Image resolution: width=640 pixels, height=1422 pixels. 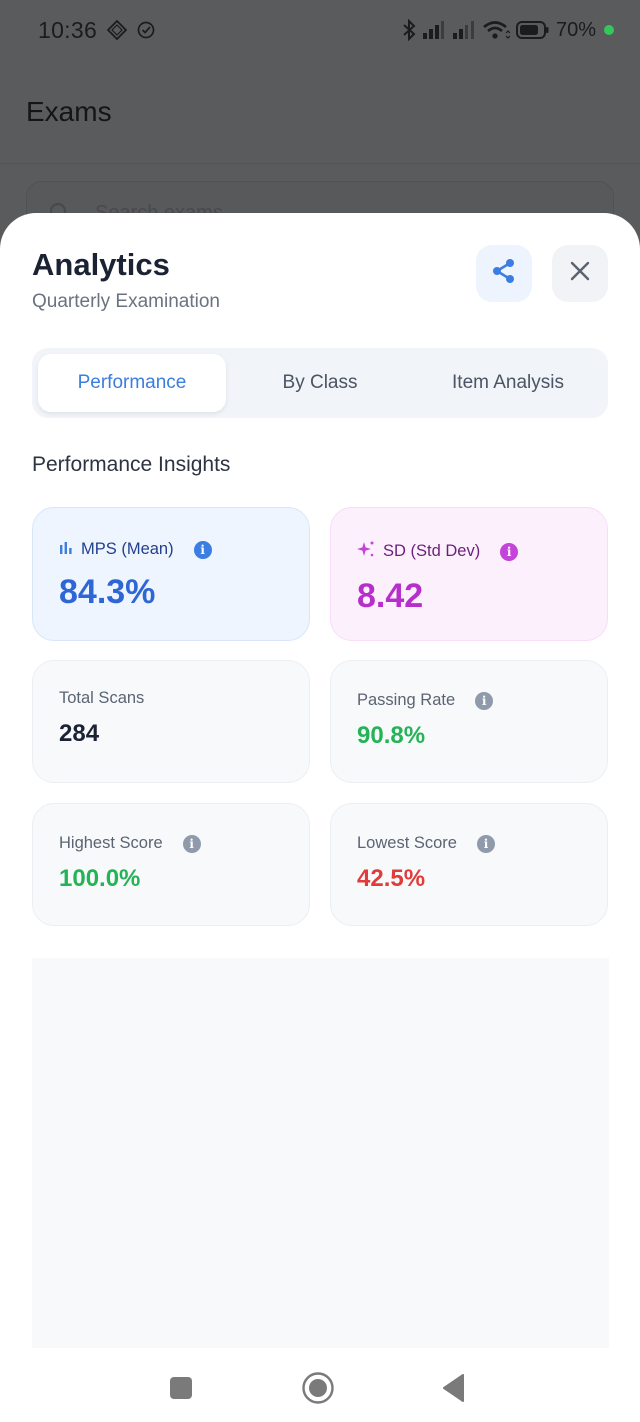 I want to click on sparkle-icon, so click(x=366, y=551).